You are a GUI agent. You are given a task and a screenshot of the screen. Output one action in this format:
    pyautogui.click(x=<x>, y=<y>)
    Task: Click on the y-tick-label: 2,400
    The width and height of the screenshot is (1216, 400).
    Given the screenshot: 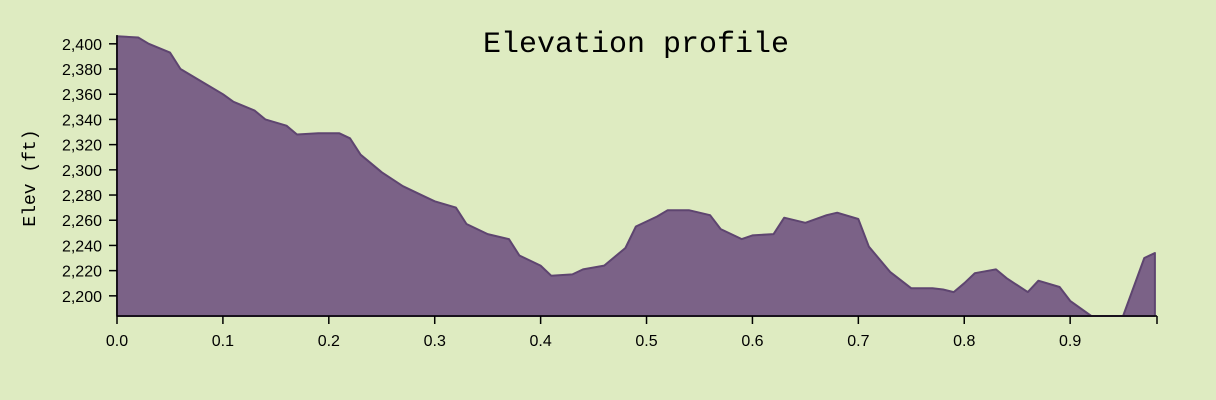 What is the action you would take?
    pyautogui.click(x=82, y=45)
    